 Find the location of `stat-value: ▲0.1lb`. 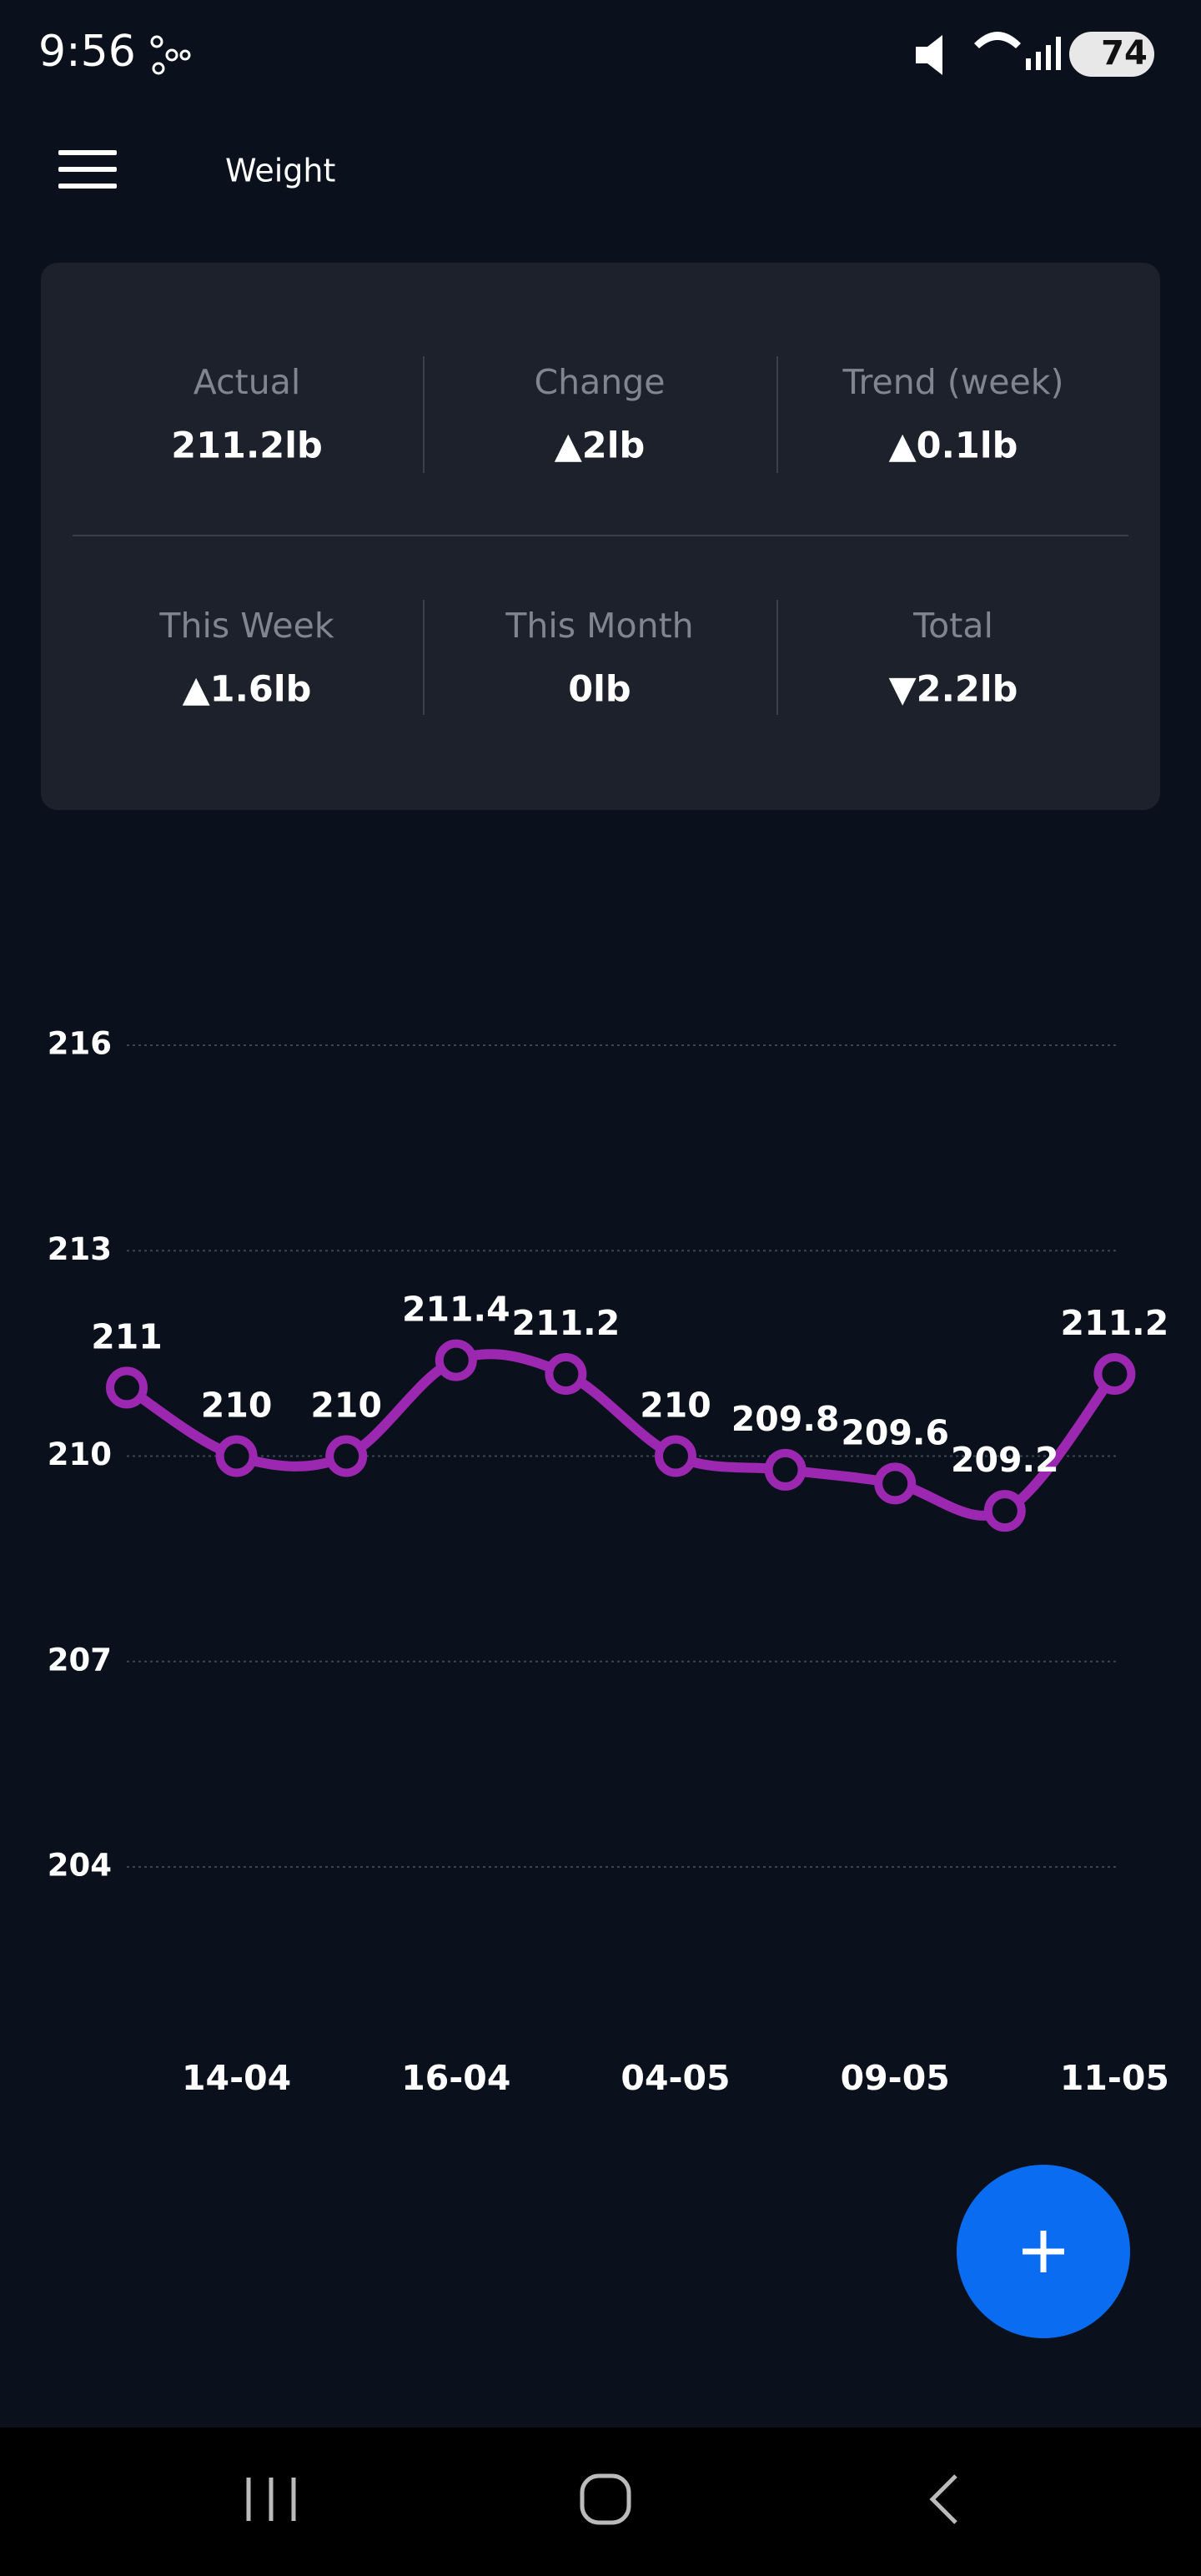

stat-value: ▲0.1lb is located at coordinates (954, 446).